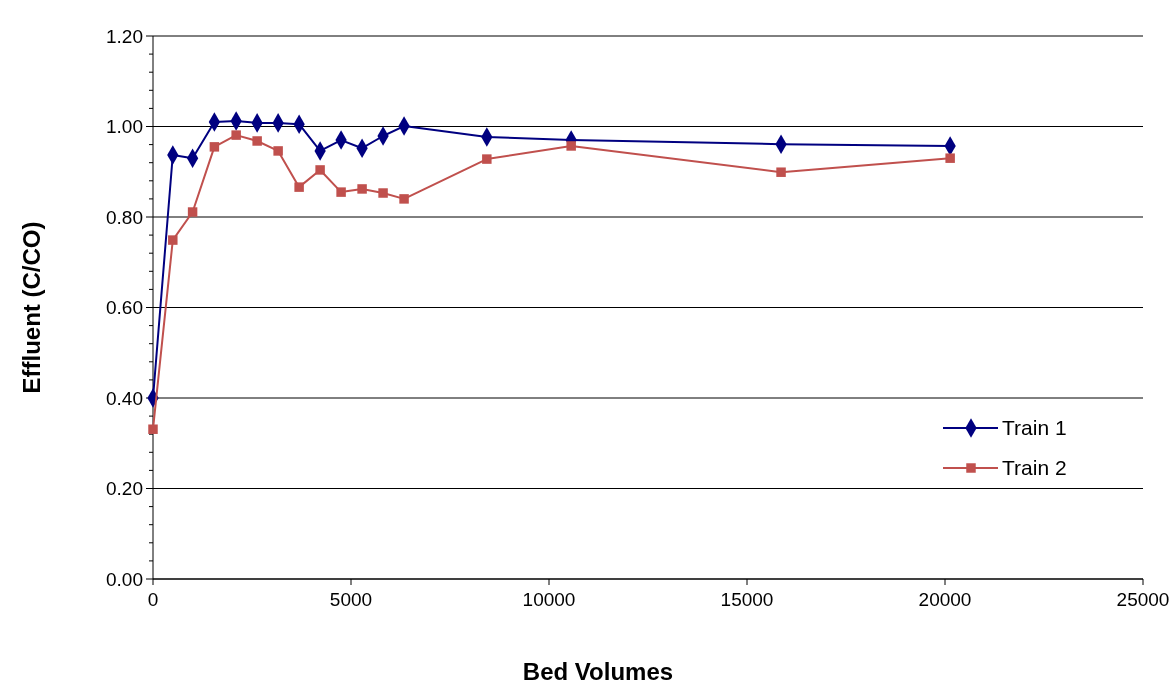  Describe the element at coordinates (1034, 468) in the screenshot. I see `legend-label: Train 2` at that location.